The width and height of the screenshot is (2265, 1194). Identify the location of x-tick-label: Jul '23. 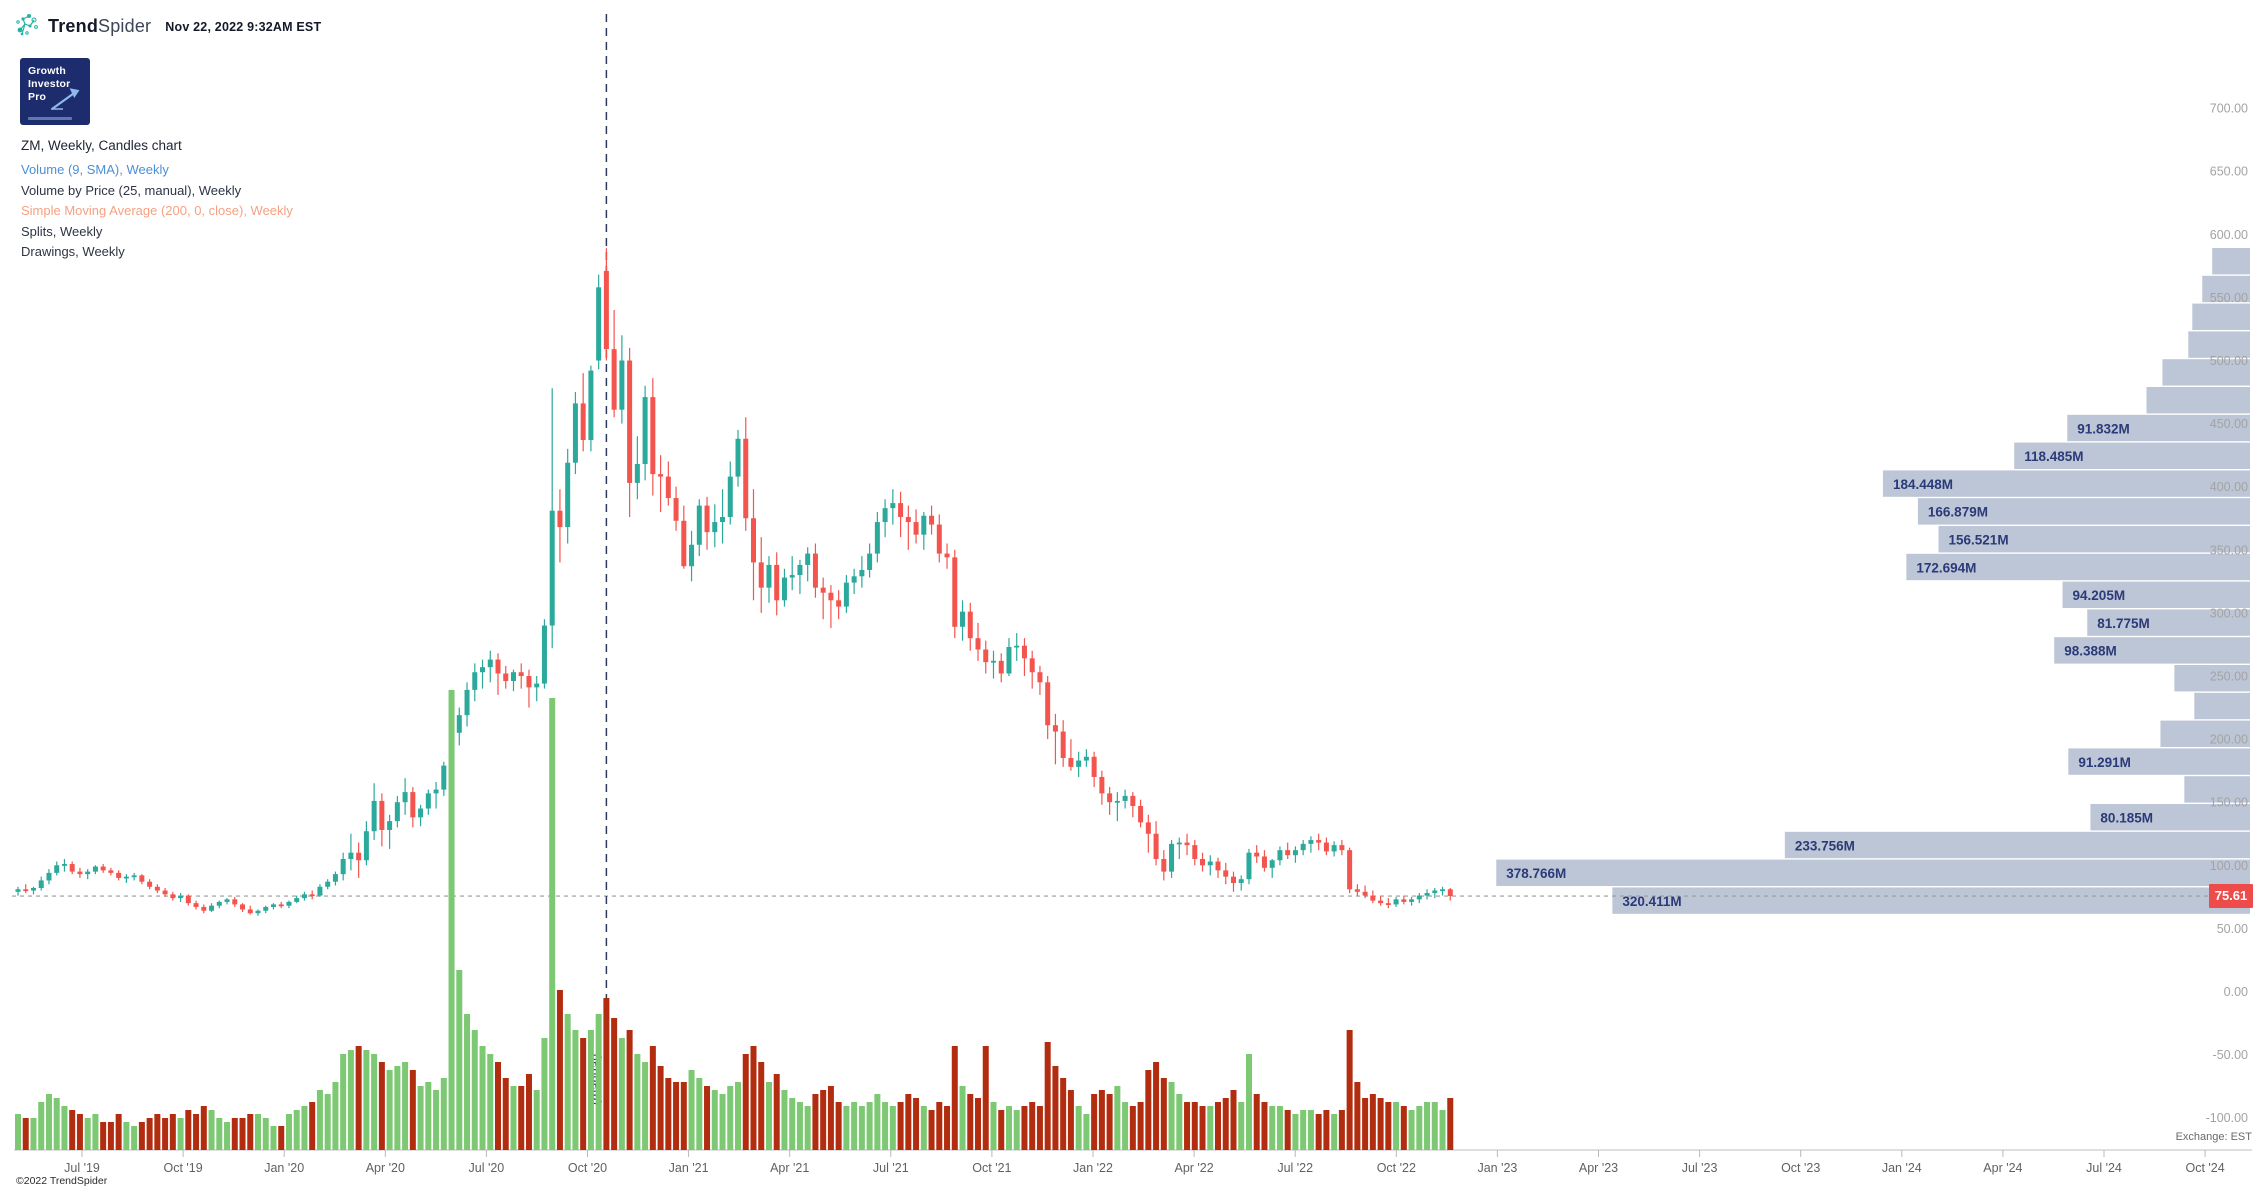
(1700, 1168).